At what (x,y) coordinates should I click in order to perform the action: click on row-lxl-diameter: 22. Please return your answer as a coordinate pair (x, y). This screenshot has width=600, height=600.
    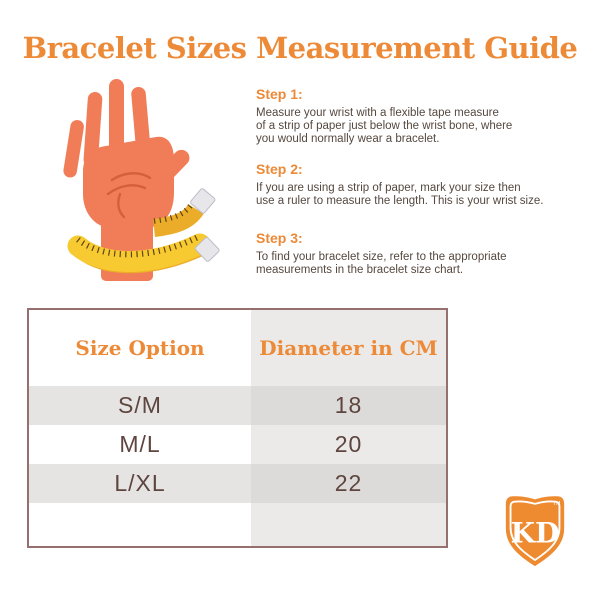
    Looking at the image, I should click on (348, 483).